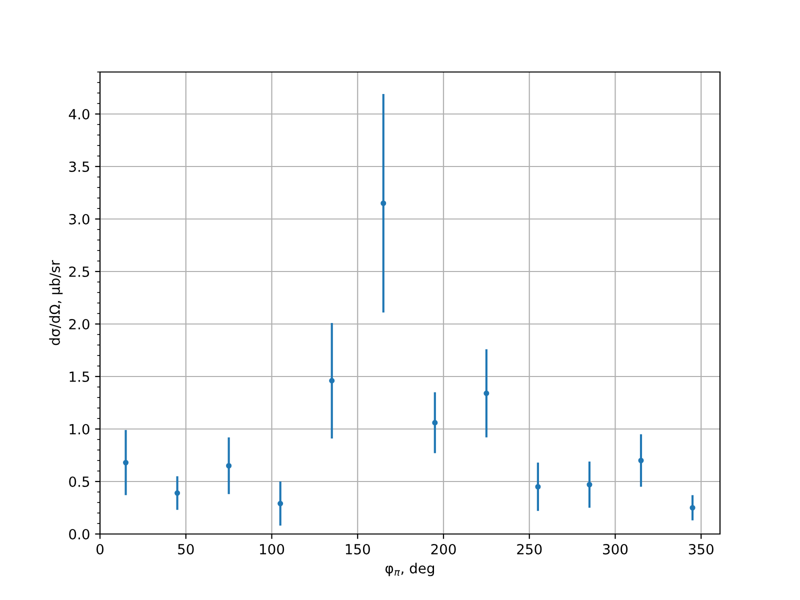  What do you see at coordinates (701, 549) in the screenshot?
I see `x-tick-label: 350` at bounding box center [701, 549].